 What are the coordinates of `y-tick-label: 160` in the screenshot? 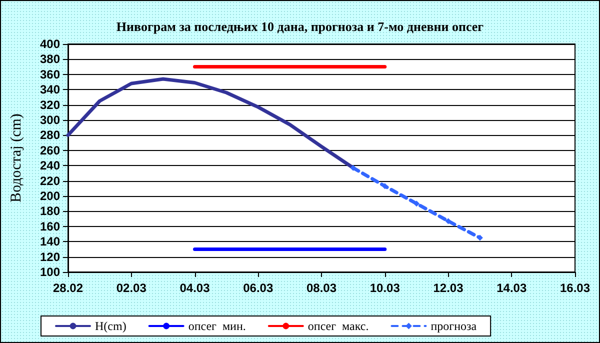 It's located at (50, 226).